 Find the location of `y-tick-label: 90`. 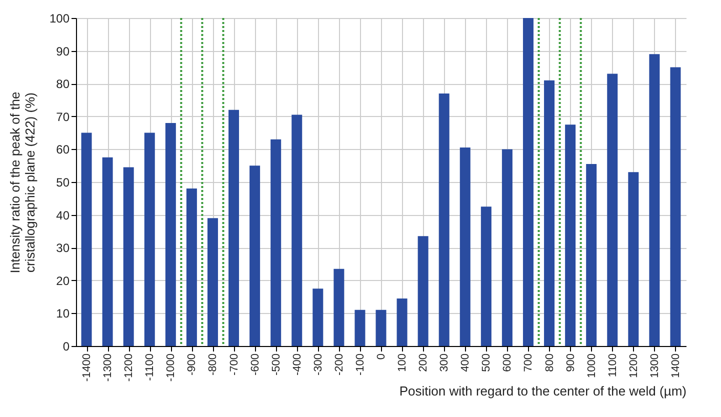

y-tick-label: 90 is located at coordinates (63, 51).